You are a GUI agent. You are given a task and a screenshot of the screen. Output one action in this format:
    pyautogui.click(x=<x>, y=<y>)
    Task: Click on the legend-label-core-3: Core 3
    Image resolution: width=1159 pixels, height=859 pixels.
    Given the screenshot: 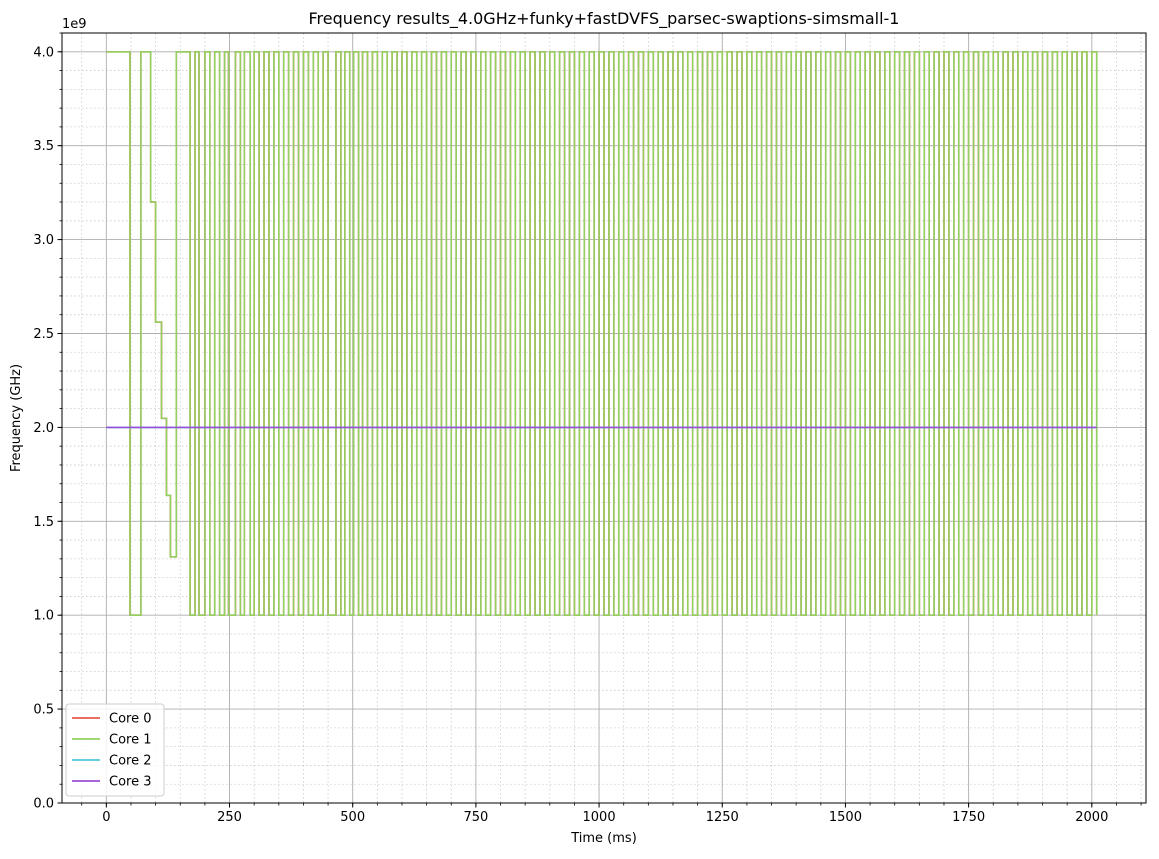 What is the action you would take?
    pyautogui.click(x=130, y=782)
    